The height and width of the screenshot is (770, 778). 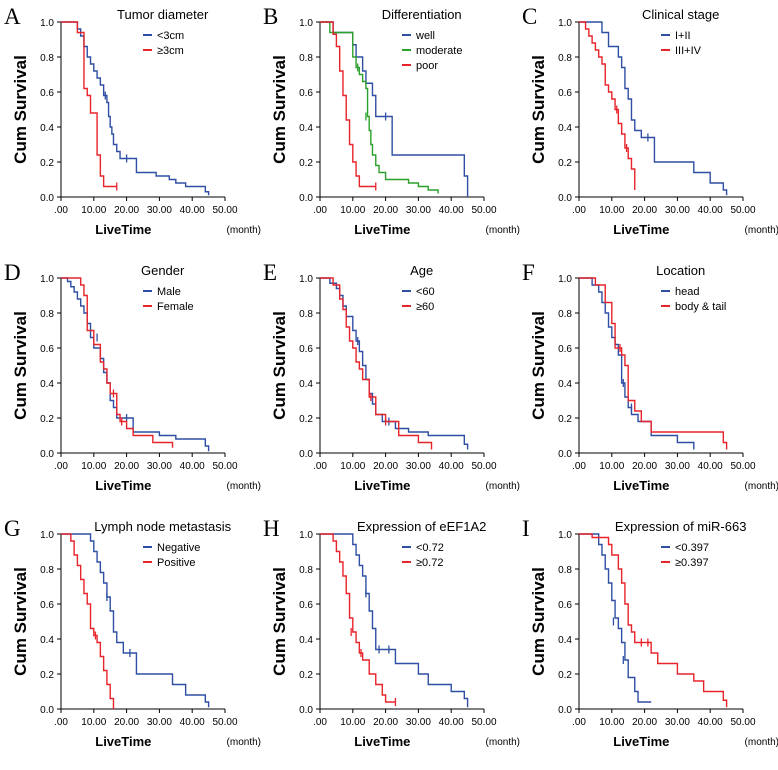 I want to click on legend-label: <60, so click(x=425, y=292).